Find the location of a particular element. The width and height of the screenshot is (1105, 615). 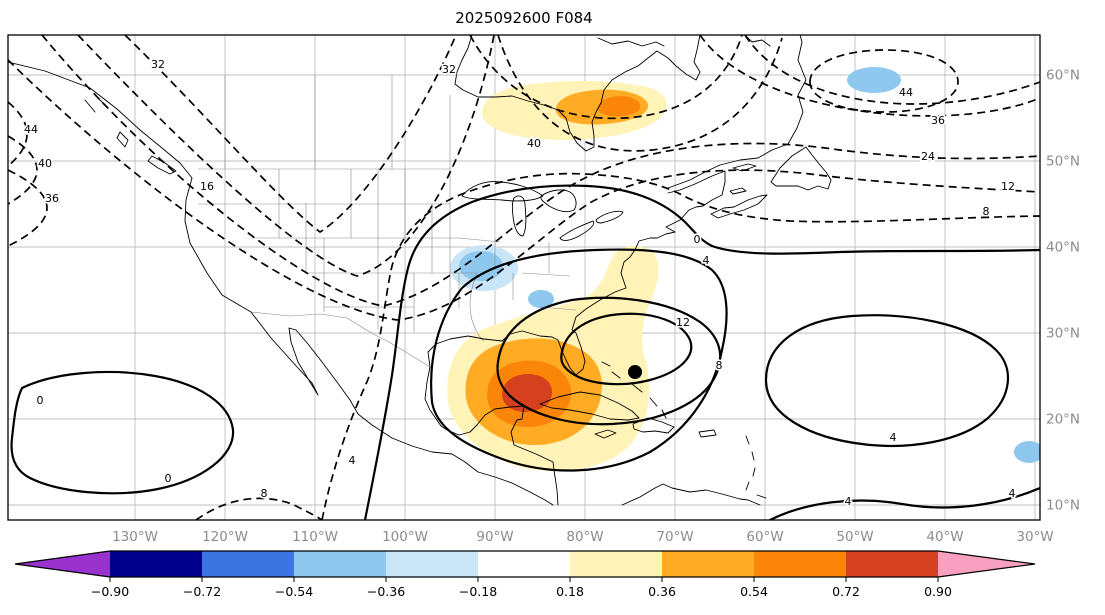

lesser-antilles is located at coordinates (756, 467).